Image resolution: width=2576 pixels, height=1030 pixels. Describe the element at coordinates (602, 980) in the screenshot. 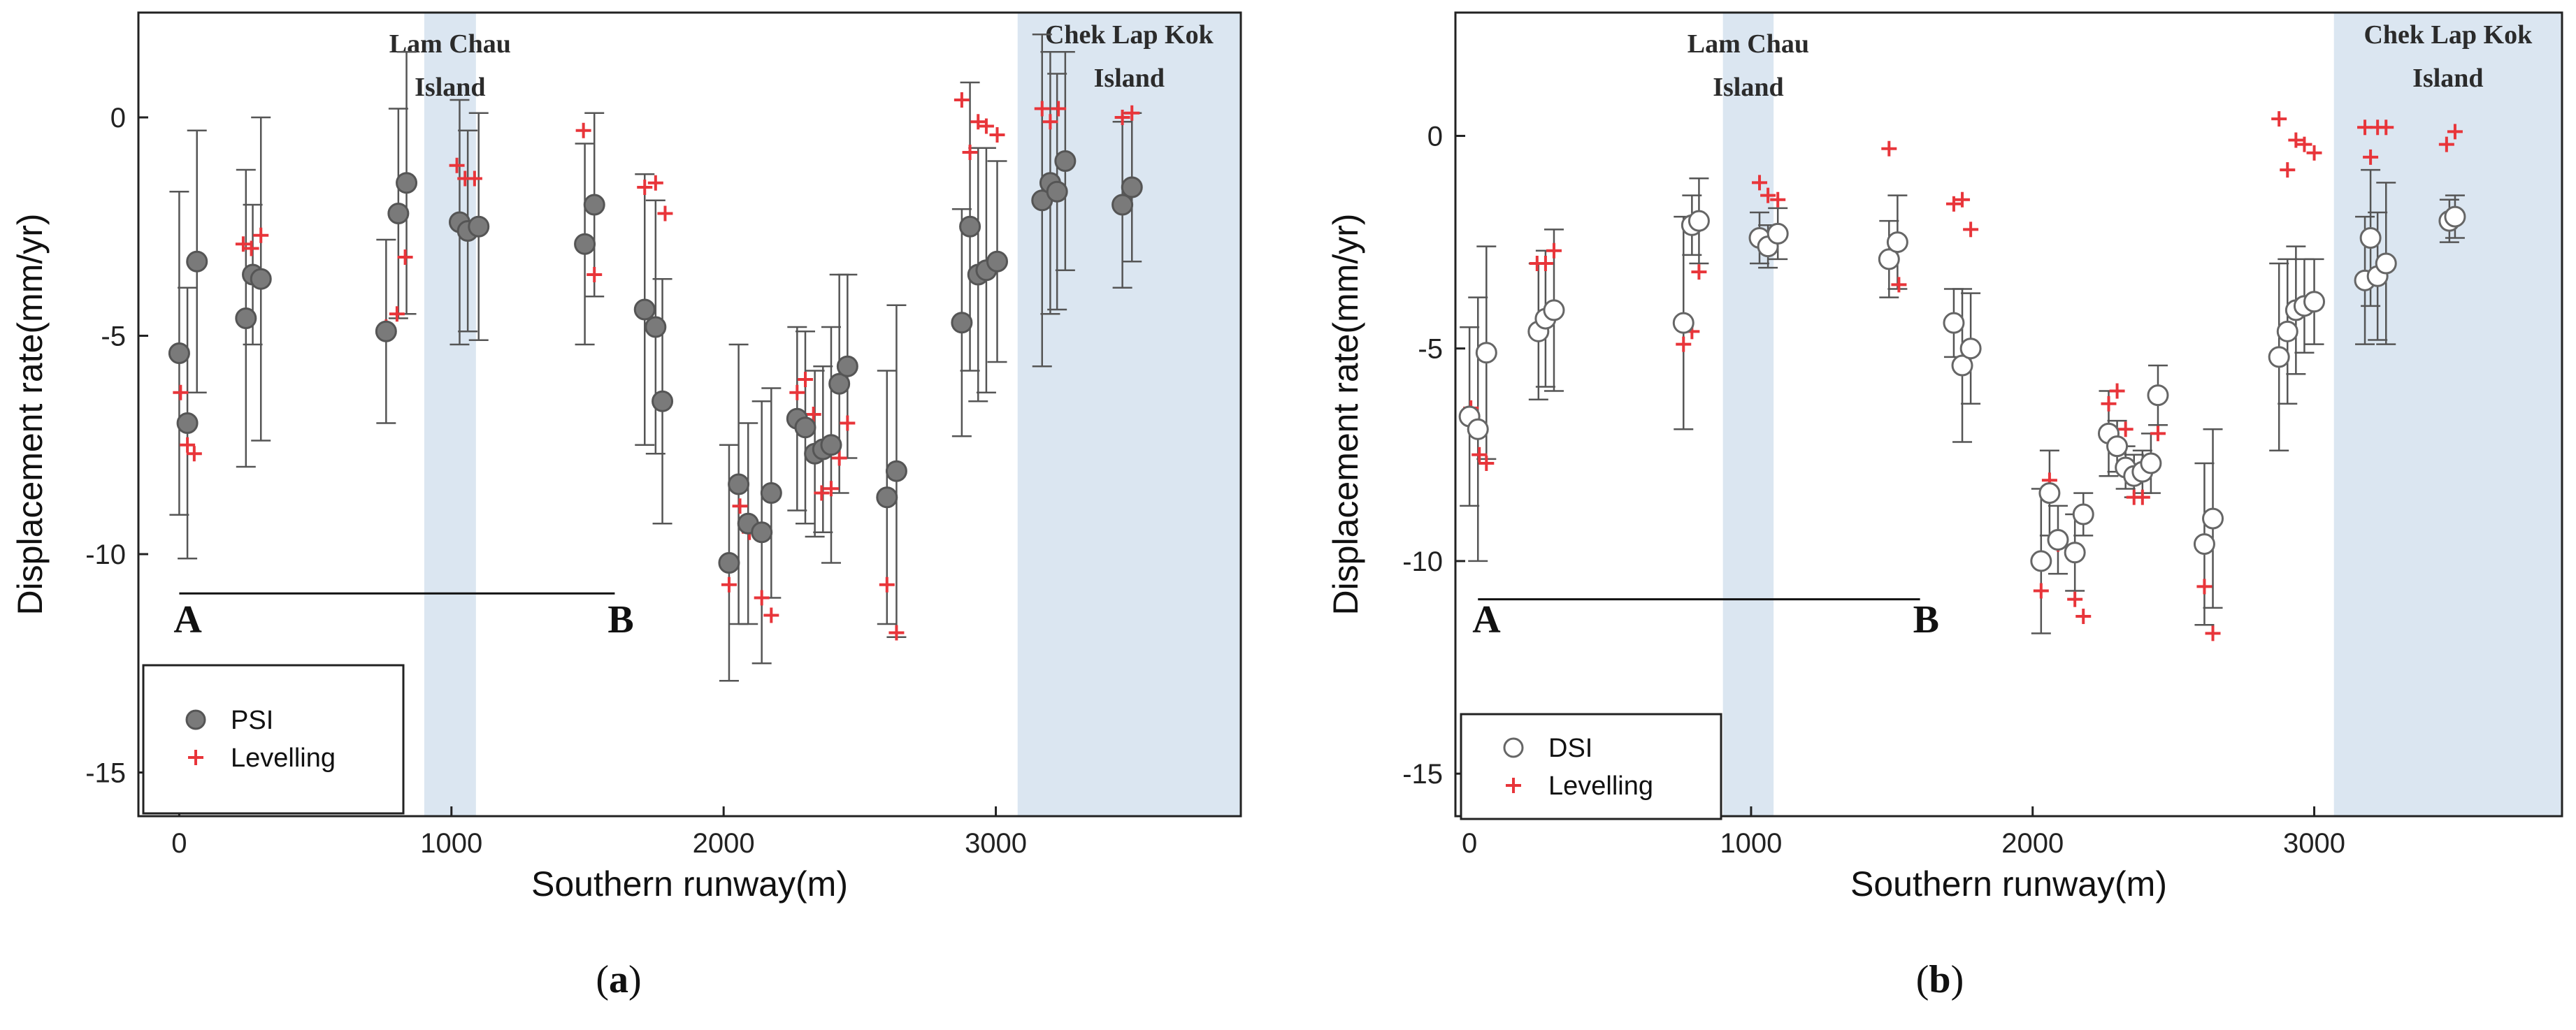

I see `caption-paren-open: (` at that location.